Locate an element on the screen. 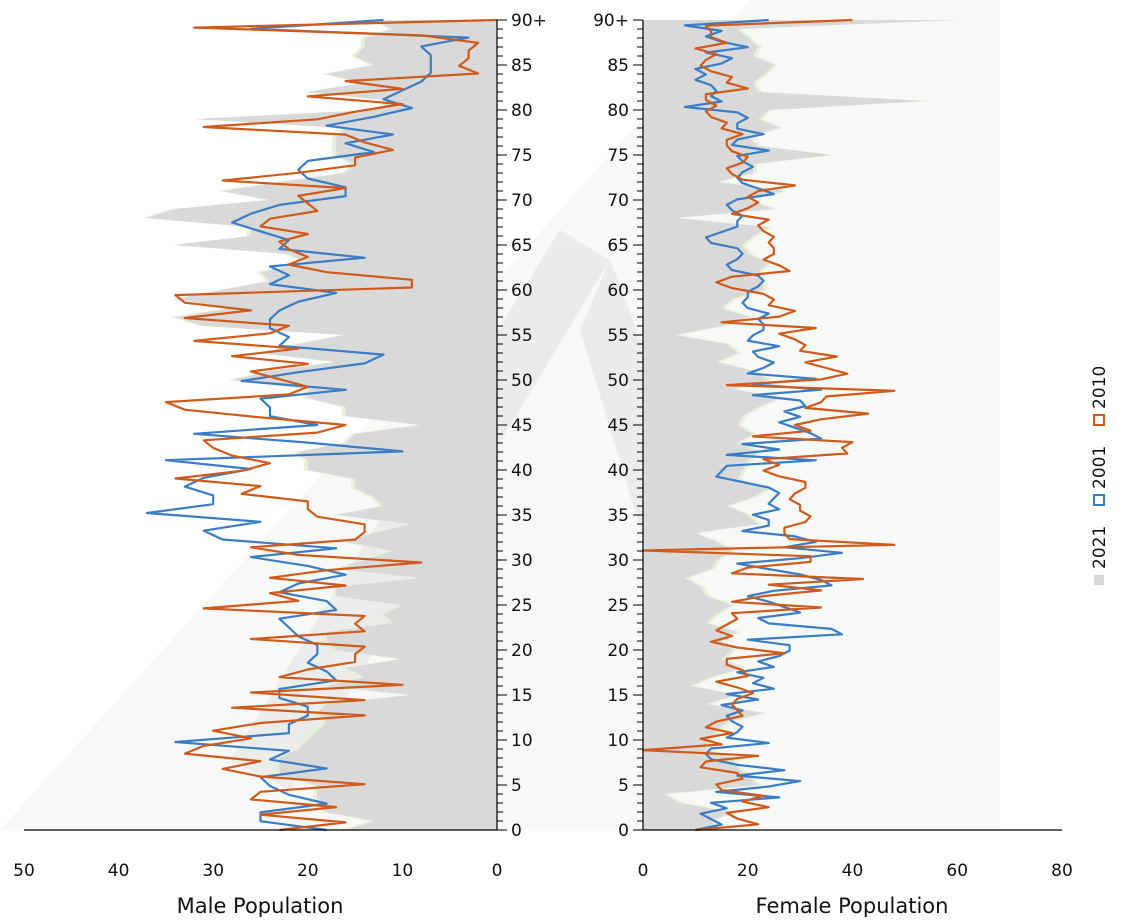  x-axis-title: Male Population is located at coordinates (260, 905).